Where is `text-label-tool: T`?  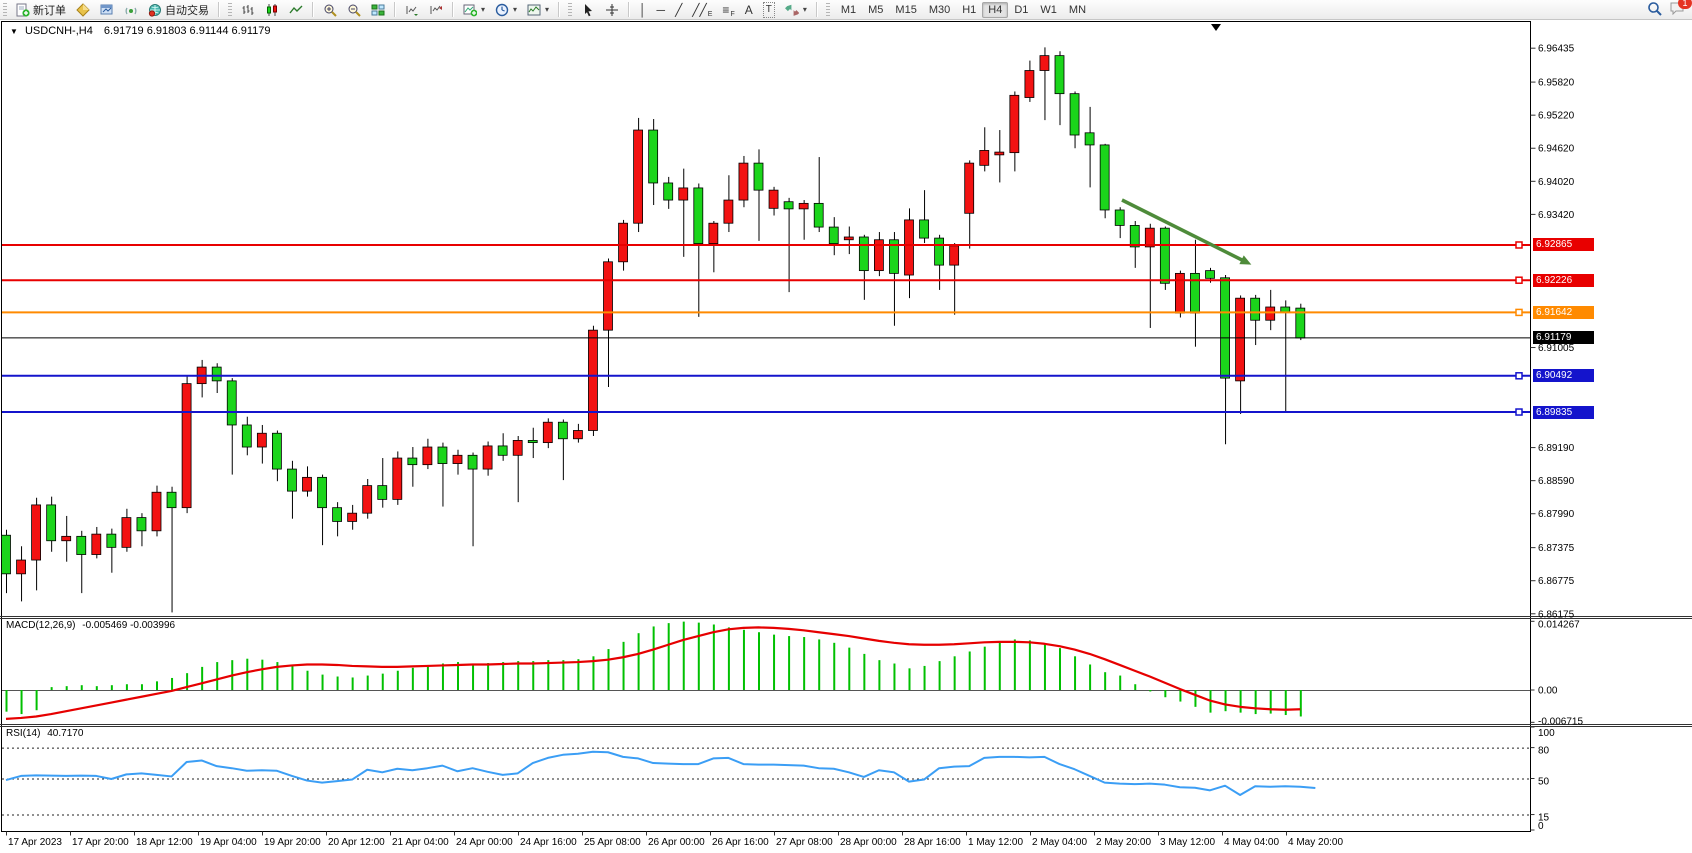
text-label-tool: T is located at coordinates (769, 9).